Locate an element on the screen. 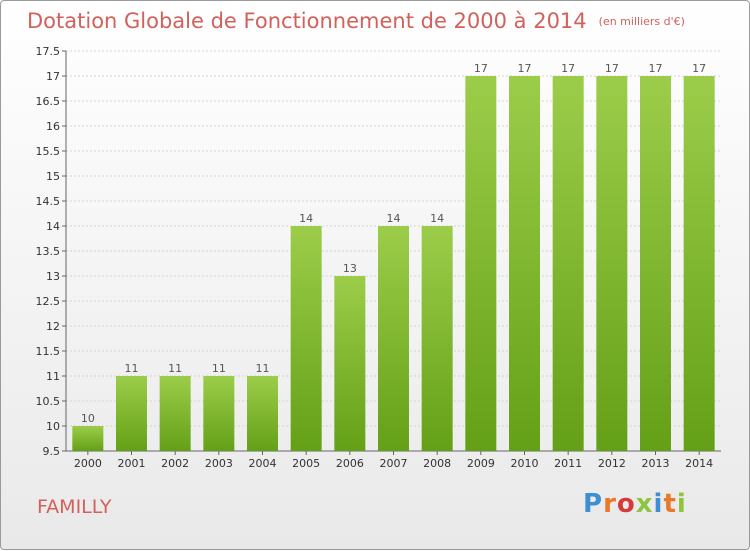  y-tick-label: 14 is located at coordinates (53, 226).